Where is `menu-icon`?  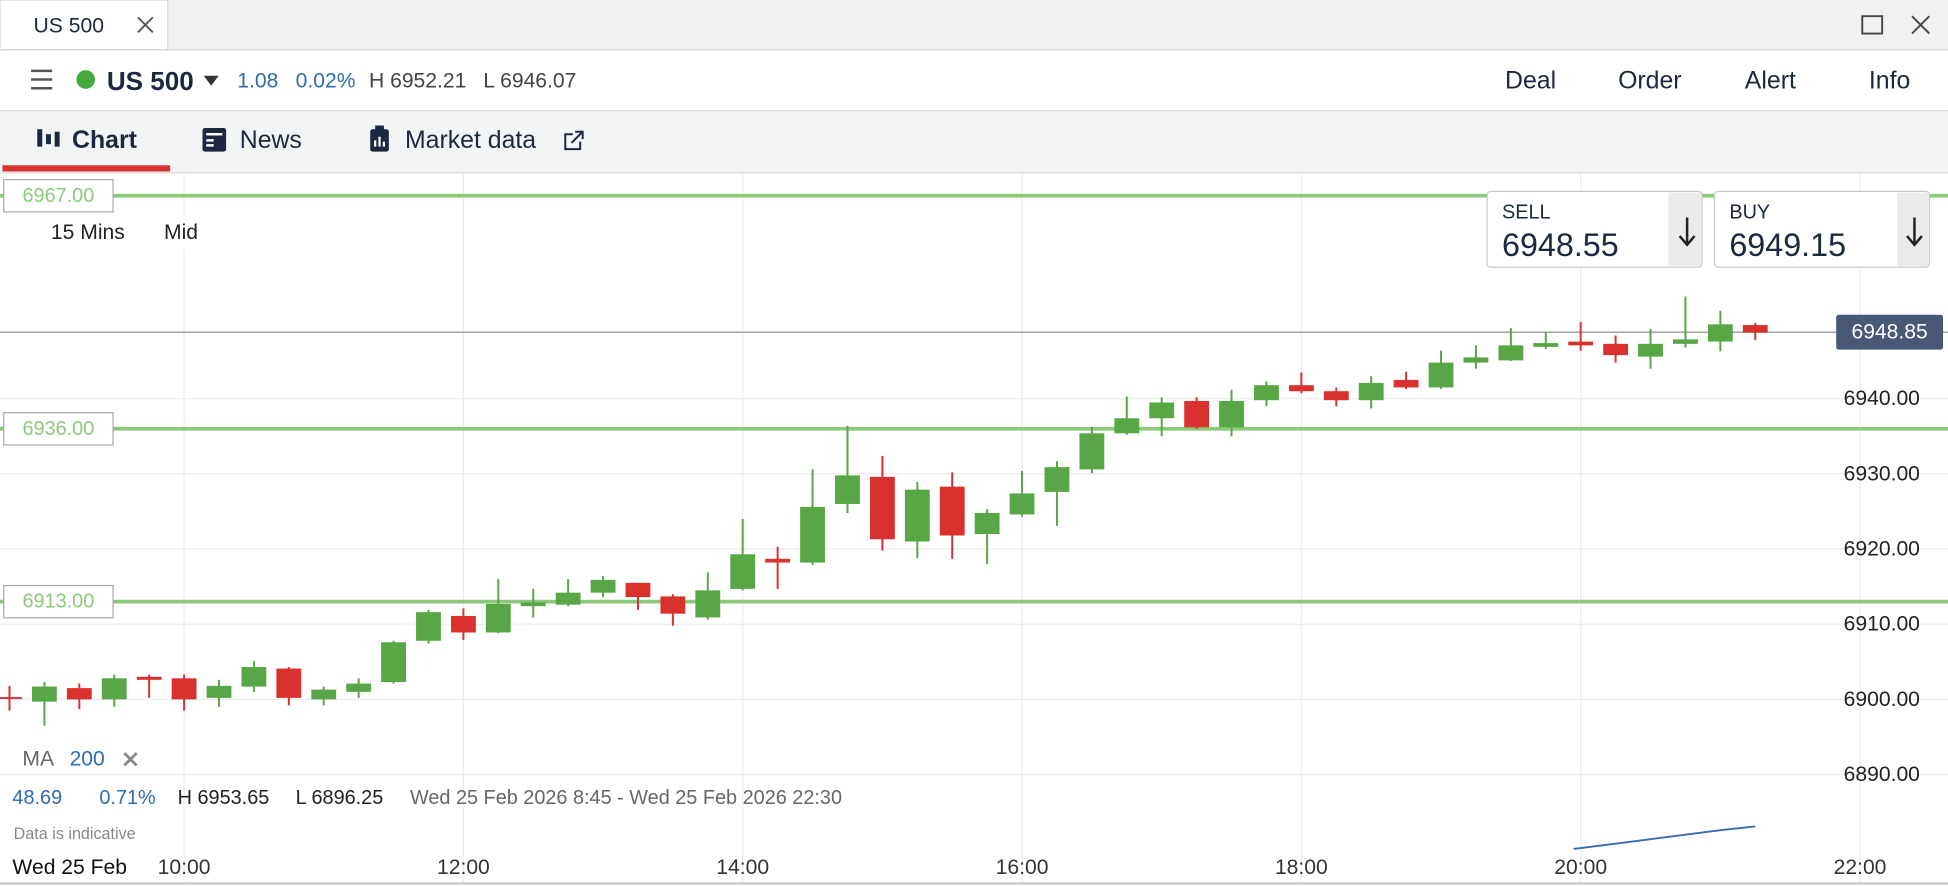 menu-icon is located at coordinates (42, 79).